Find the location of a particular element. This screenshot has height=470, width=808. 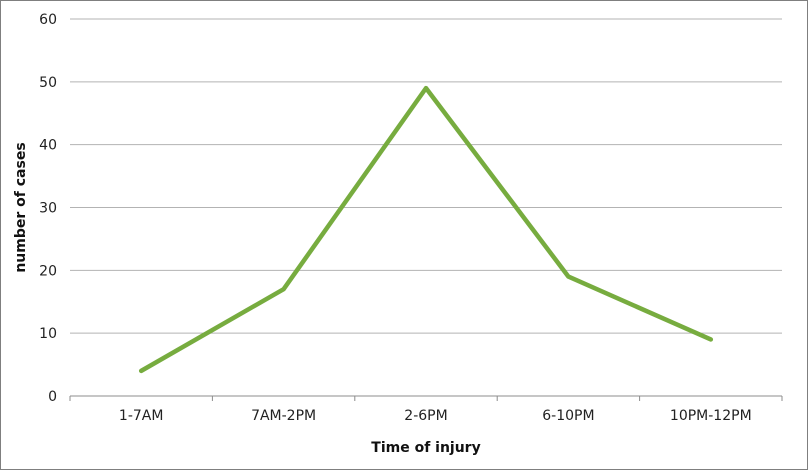

y-tick-label: 50 is located at coordinates (48, 83).